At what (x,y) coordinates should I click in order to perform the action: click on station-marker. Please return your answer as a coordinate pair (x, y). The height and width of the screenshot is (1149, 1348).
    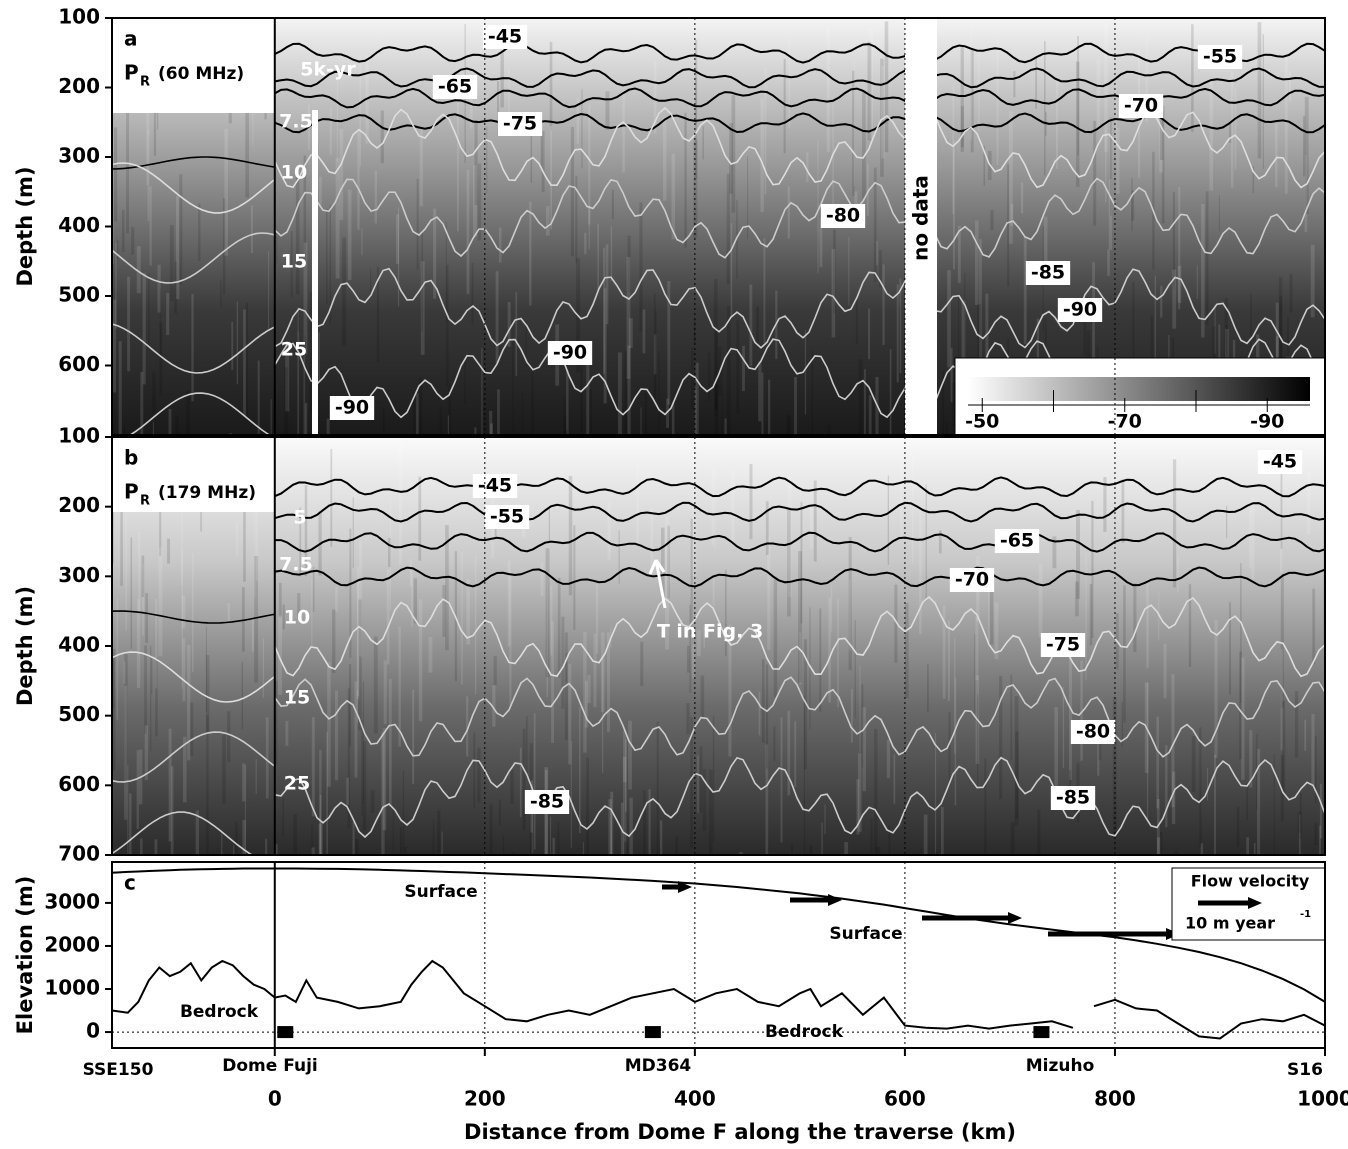
    Looking at the image, I should click on (285, 1032).